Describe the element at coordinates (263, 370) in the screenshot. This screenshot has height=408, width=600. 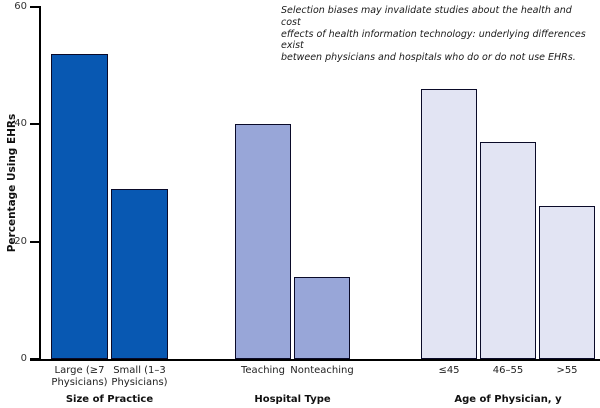
I see `category-label-teaching: Teaching` at that location.